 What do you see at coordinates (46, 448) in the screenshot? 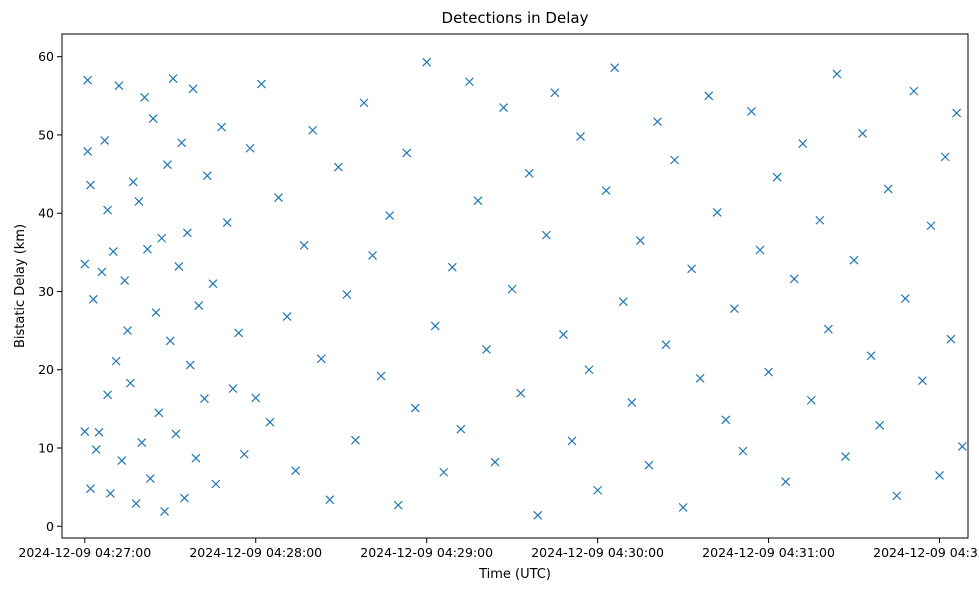
I see `y-tick-label: 10` at bounding box center [46, 448].